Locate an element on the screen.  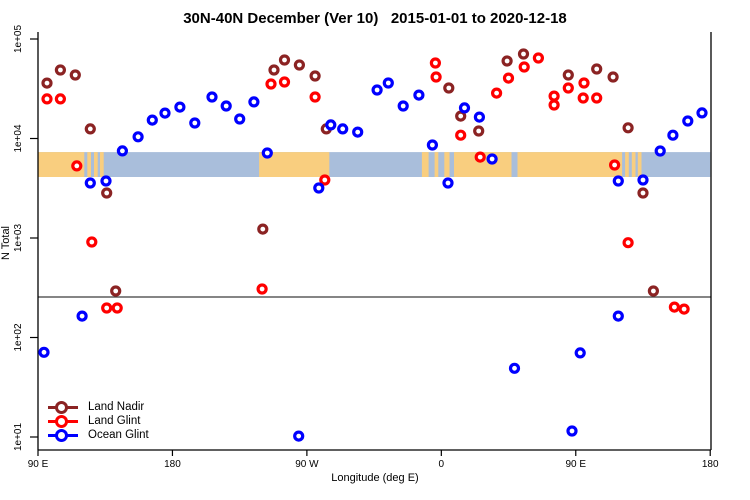
legend-label: Land Glint is located at coordinates (114, 421).